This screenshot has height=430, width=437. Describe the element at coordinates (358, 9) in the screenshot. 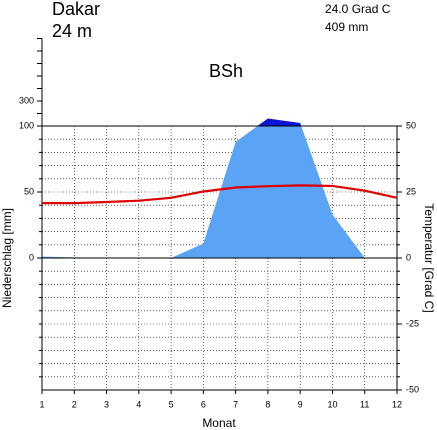

I see `mean-temperature: 24.0 Grad C` at that location.